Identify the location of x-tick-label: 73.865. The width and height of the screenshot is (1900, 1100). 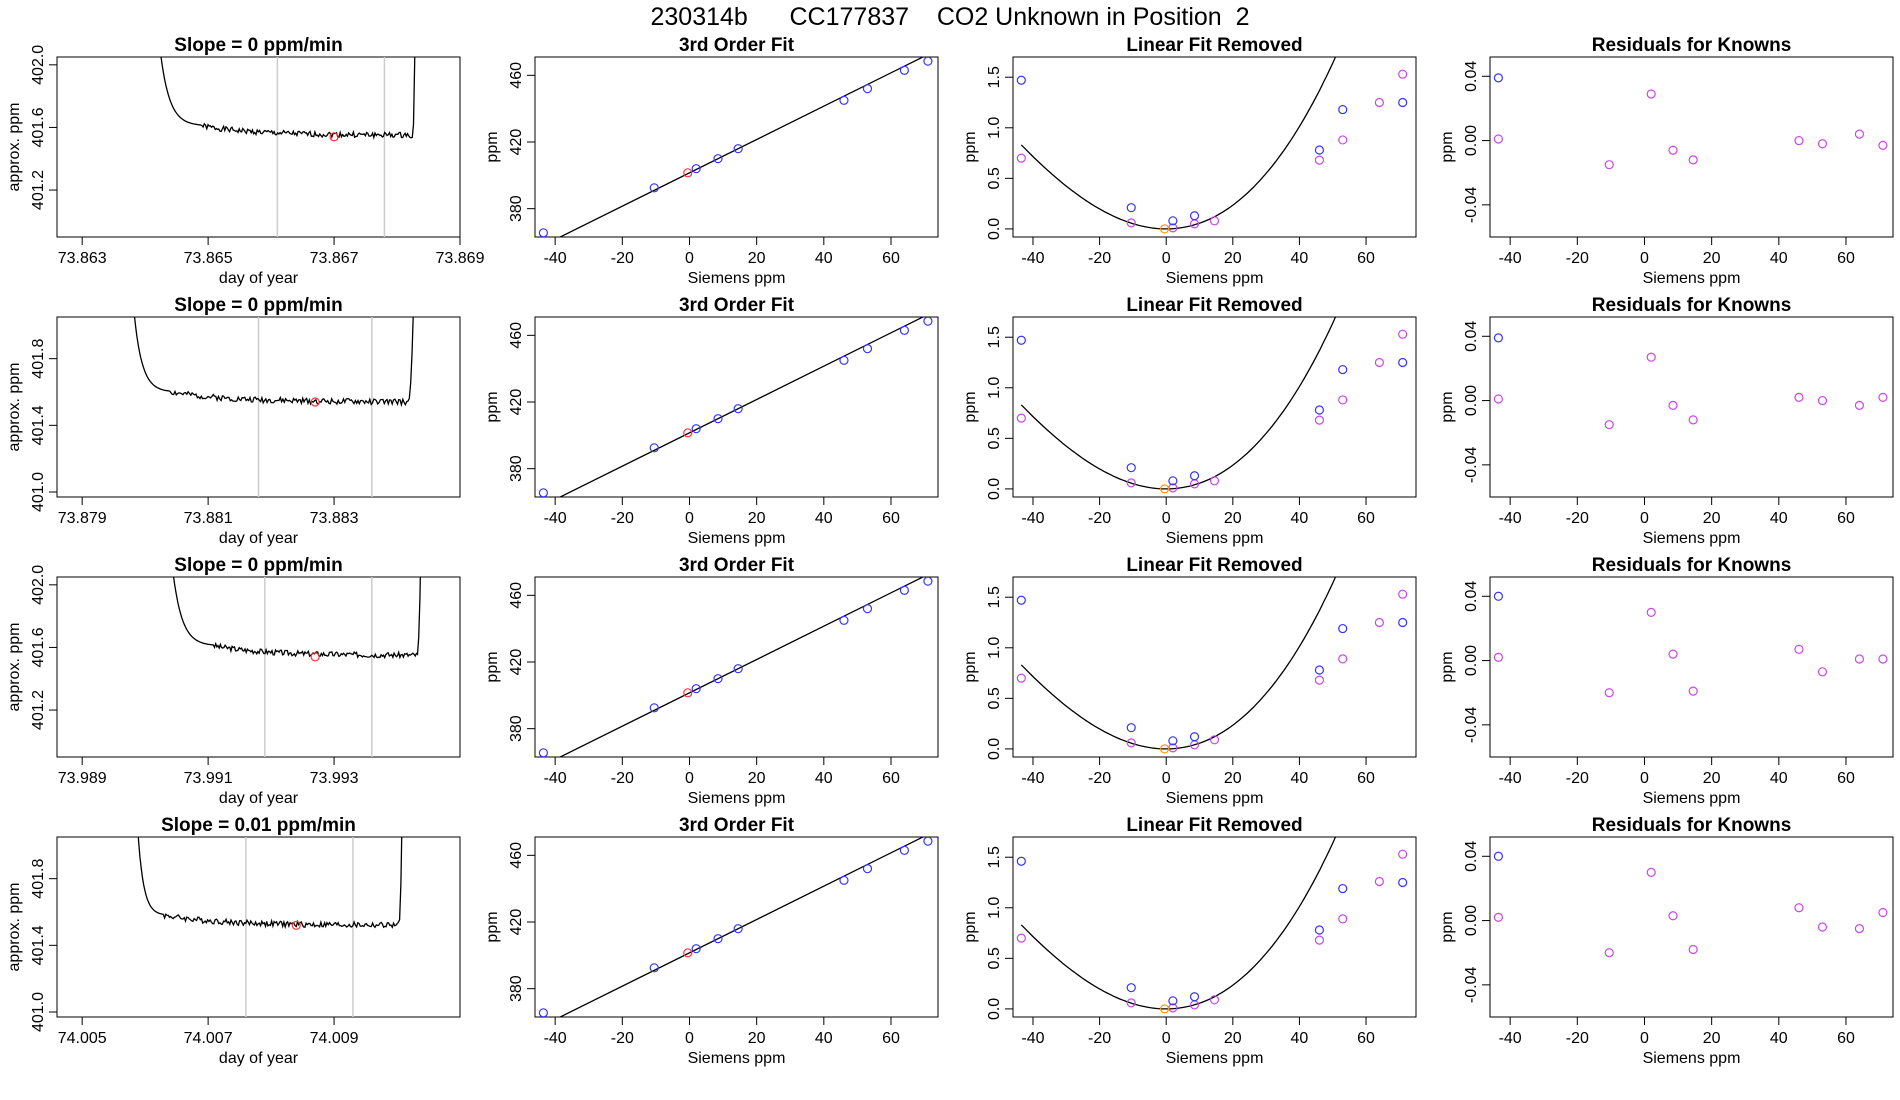
(208, 258).